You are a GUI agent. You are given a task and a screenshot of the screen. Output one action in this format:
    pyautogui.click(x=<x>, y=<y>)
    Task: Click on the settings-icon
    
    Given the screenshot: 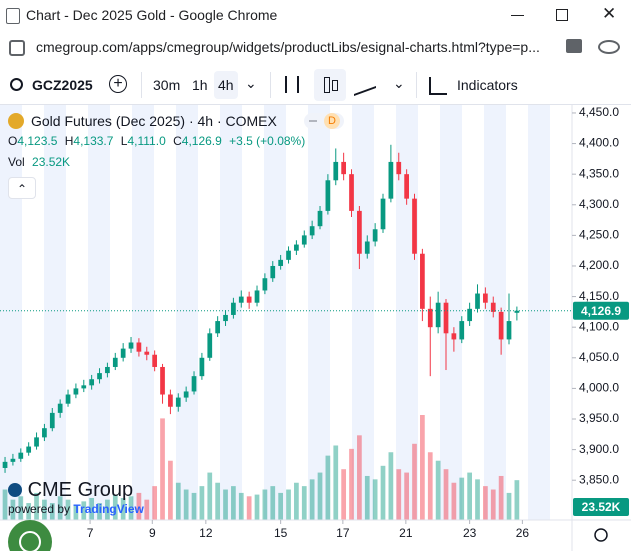 What is the action you would take?
    pyautogui.click(x=601, y=535)
    